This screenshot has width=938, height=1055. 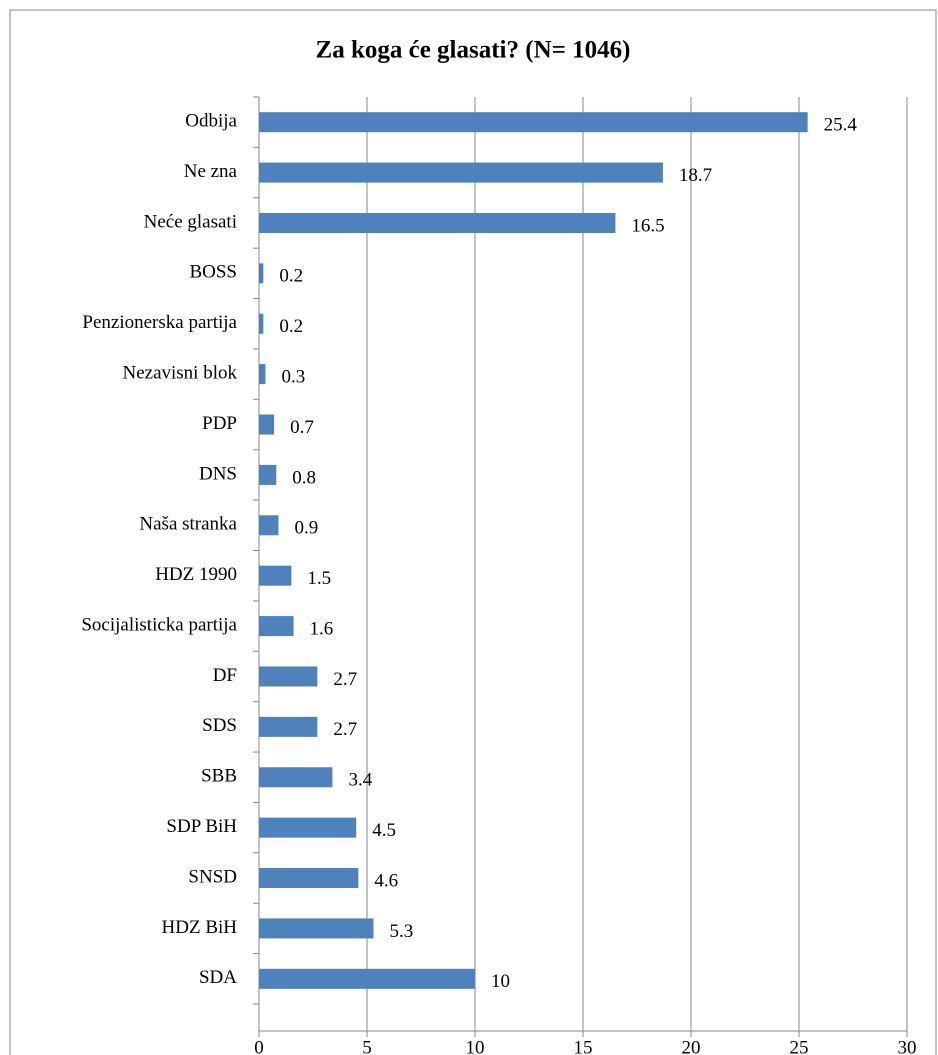 What do you see at coordinates (259, 1046) in the screenshot?
I see `x-tick-label: 0` at bounding box center [259, 1046].